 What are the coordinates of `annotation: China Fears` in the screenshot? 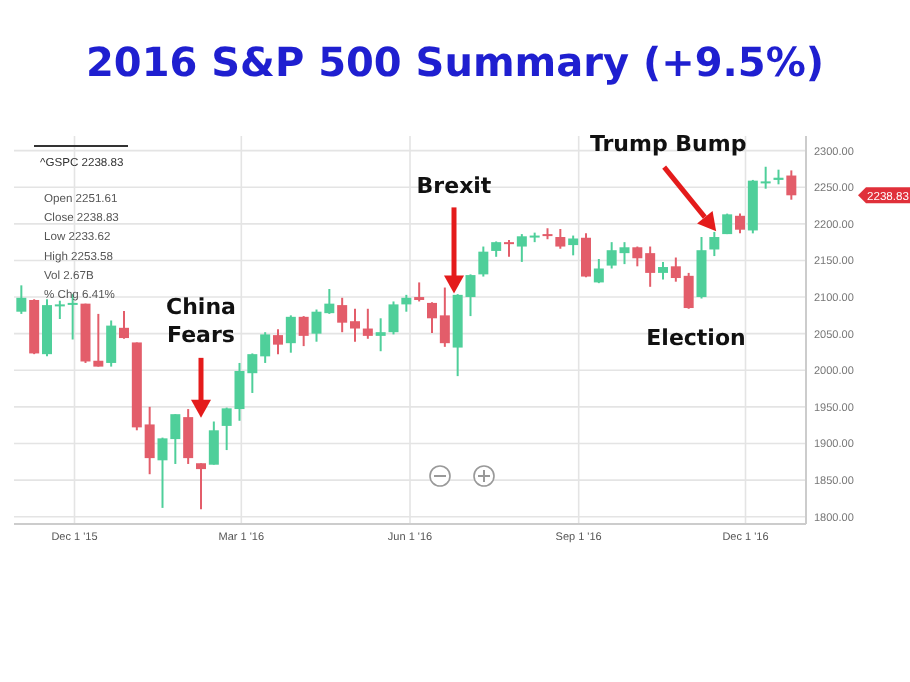 It's located at (201, 320).